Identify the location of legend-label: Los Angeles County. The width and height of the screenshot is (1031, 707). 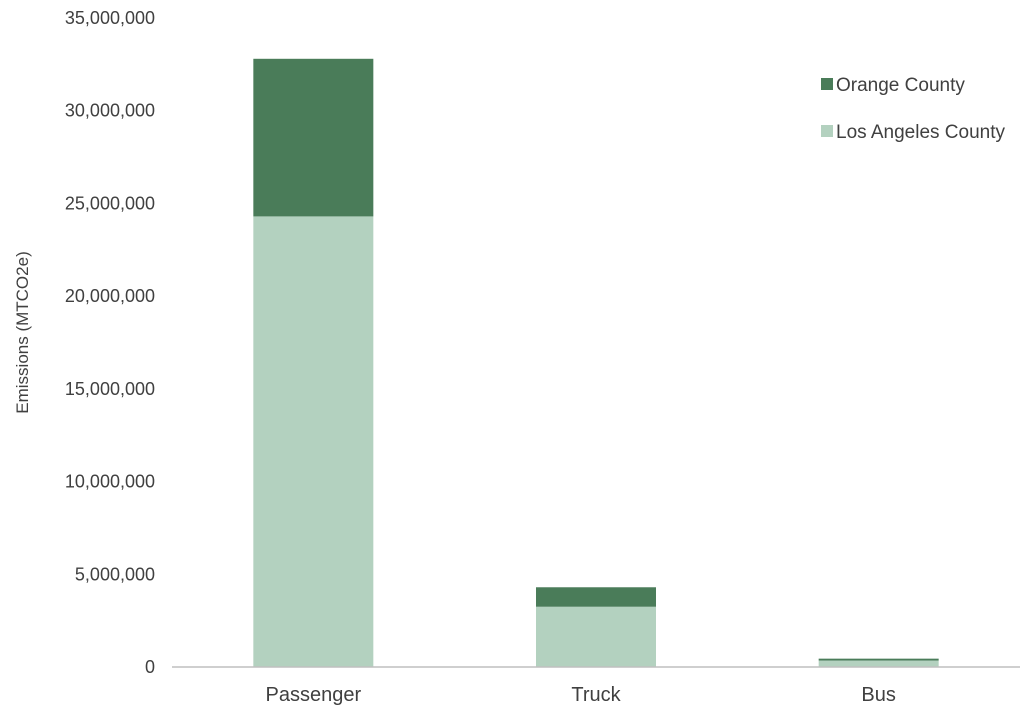
(921, 132).